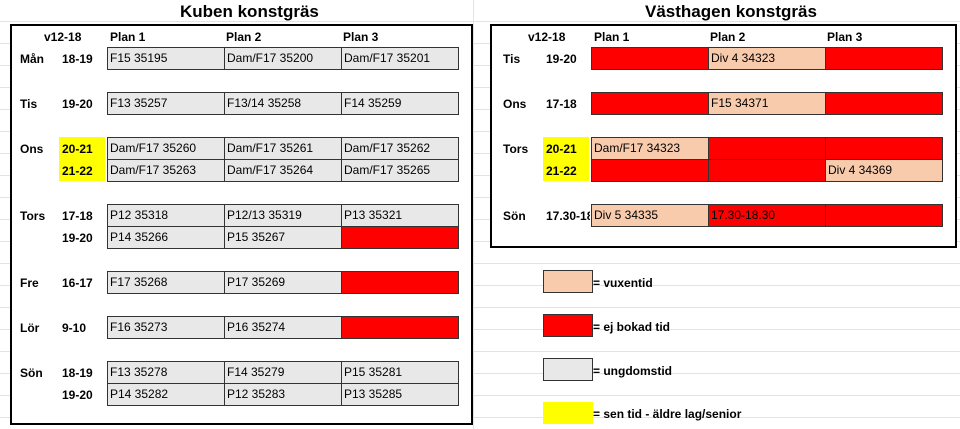 This screenshot has width=960, height=429. I want to click on vasthagen-day-ons: Ons, so click(515, 104).